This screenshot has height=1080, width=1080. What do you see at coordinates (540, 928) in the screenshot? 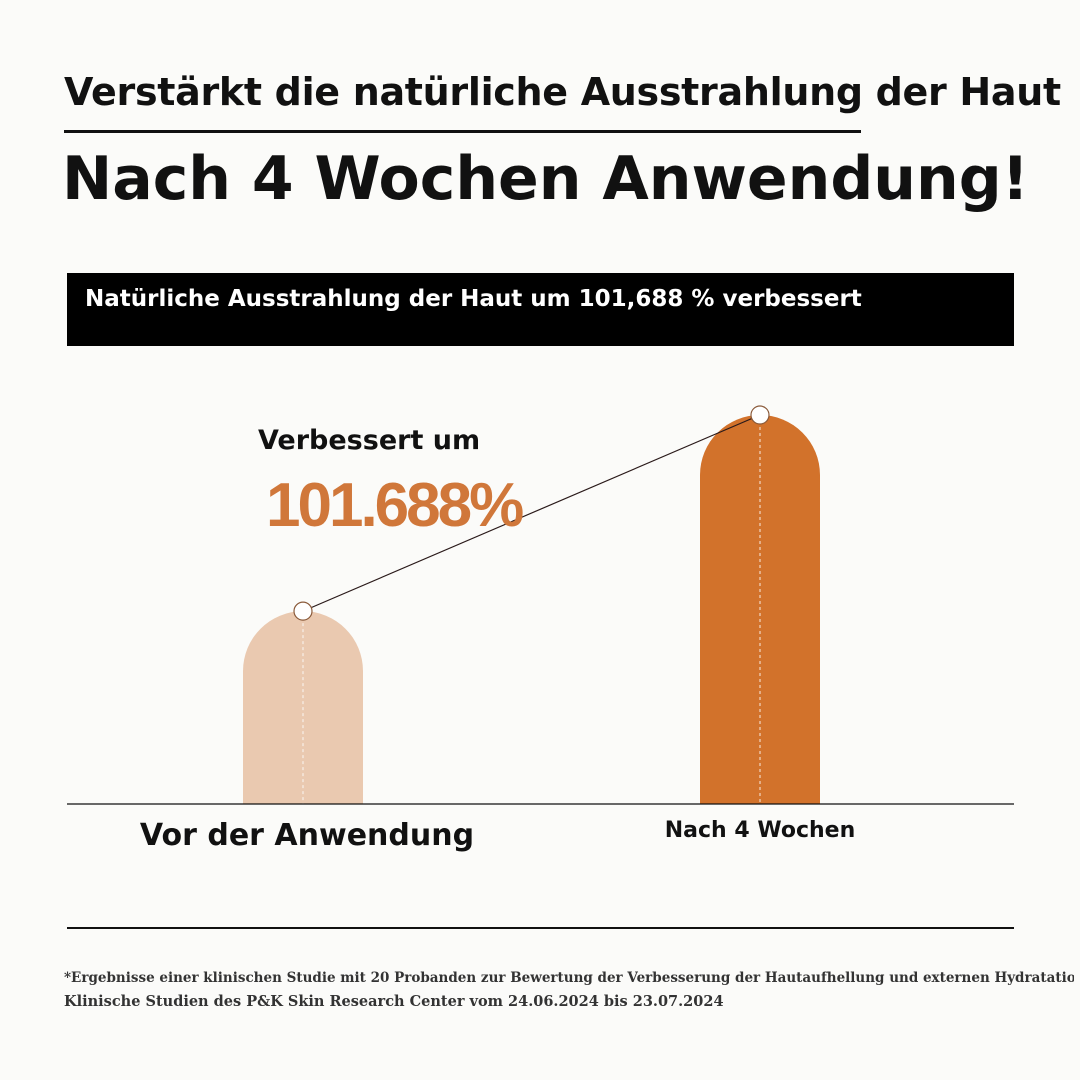
I see `bottom-divider` at bounding box center [540, 928].